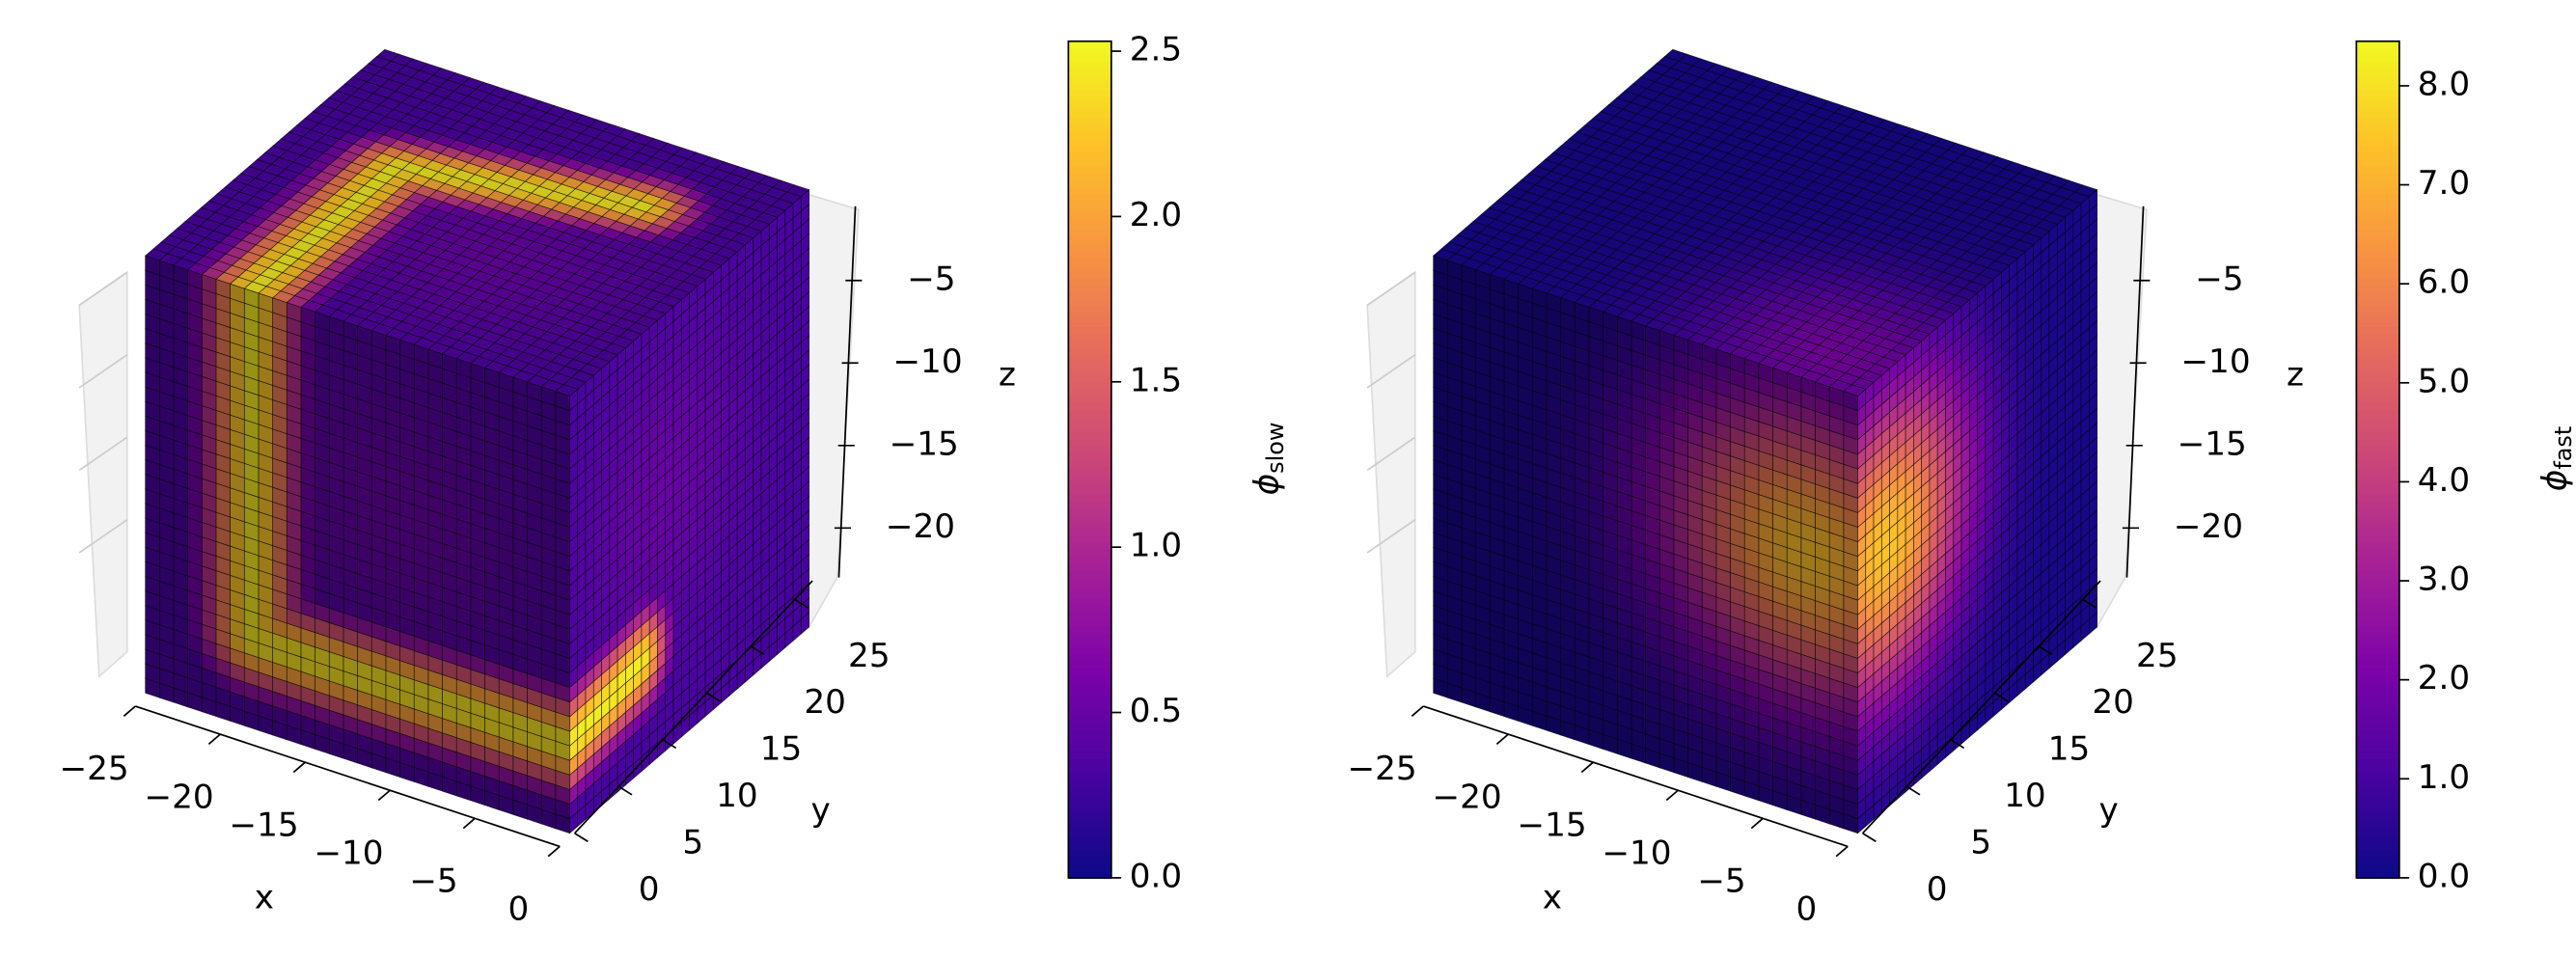 The image size is (2576, 957). Describe the element at coordinates (1156, 215) in the screenshot. I see `colorbar-tick-label: 2.0` at that location.